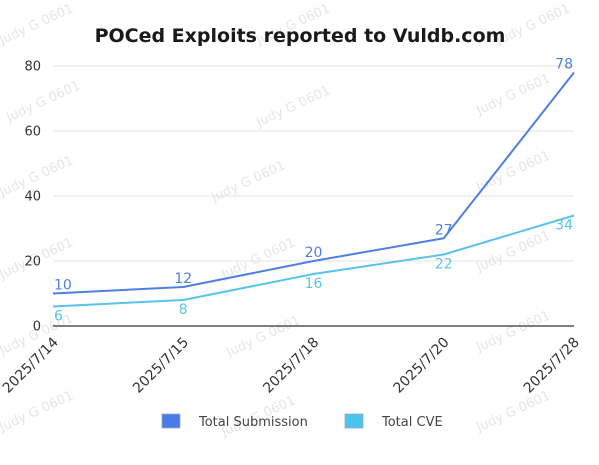 The width and height of the screenshot is (599, 465). Describe the element at coordinates (314, 284) in the screenshot. I see `data-label: 16` at that location.